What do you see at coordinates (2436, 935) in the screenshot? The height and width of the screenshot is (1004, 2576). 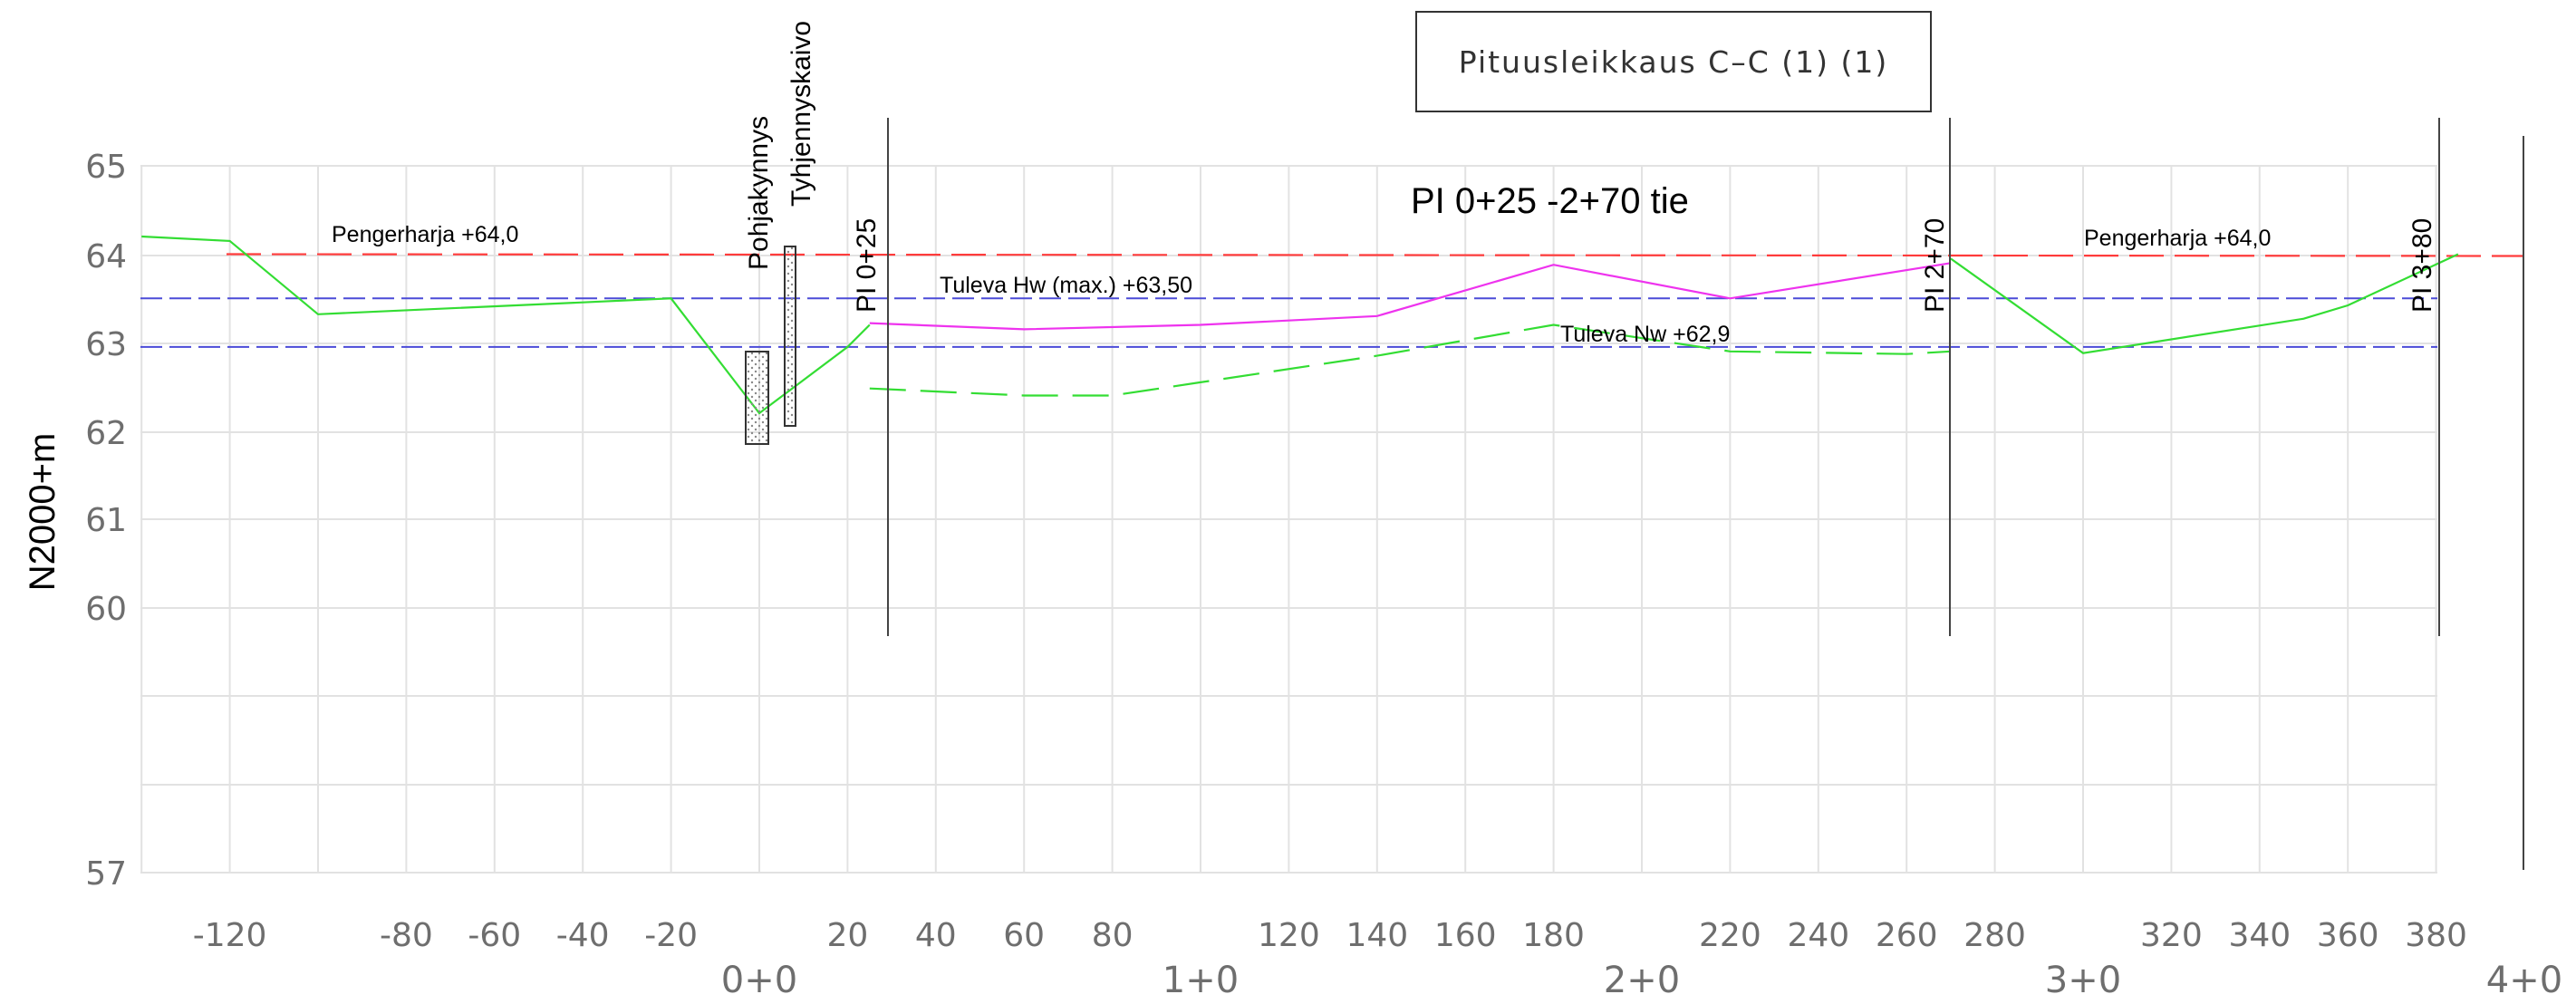 I see `x-tick-label: 380` at bounding box center [2436, 935].